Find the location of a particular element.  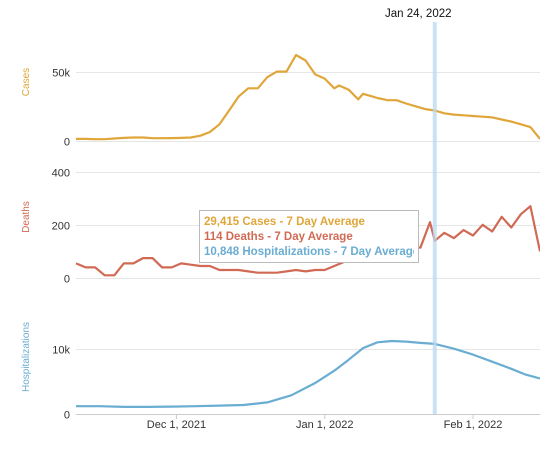

x-tick-label: Dec 1, 2021 is located at coordinates (176, 425).